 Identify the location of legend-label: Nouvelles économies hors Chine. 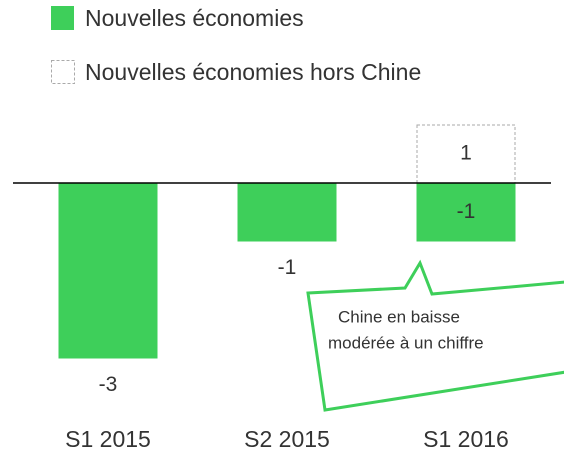
(253, 72).